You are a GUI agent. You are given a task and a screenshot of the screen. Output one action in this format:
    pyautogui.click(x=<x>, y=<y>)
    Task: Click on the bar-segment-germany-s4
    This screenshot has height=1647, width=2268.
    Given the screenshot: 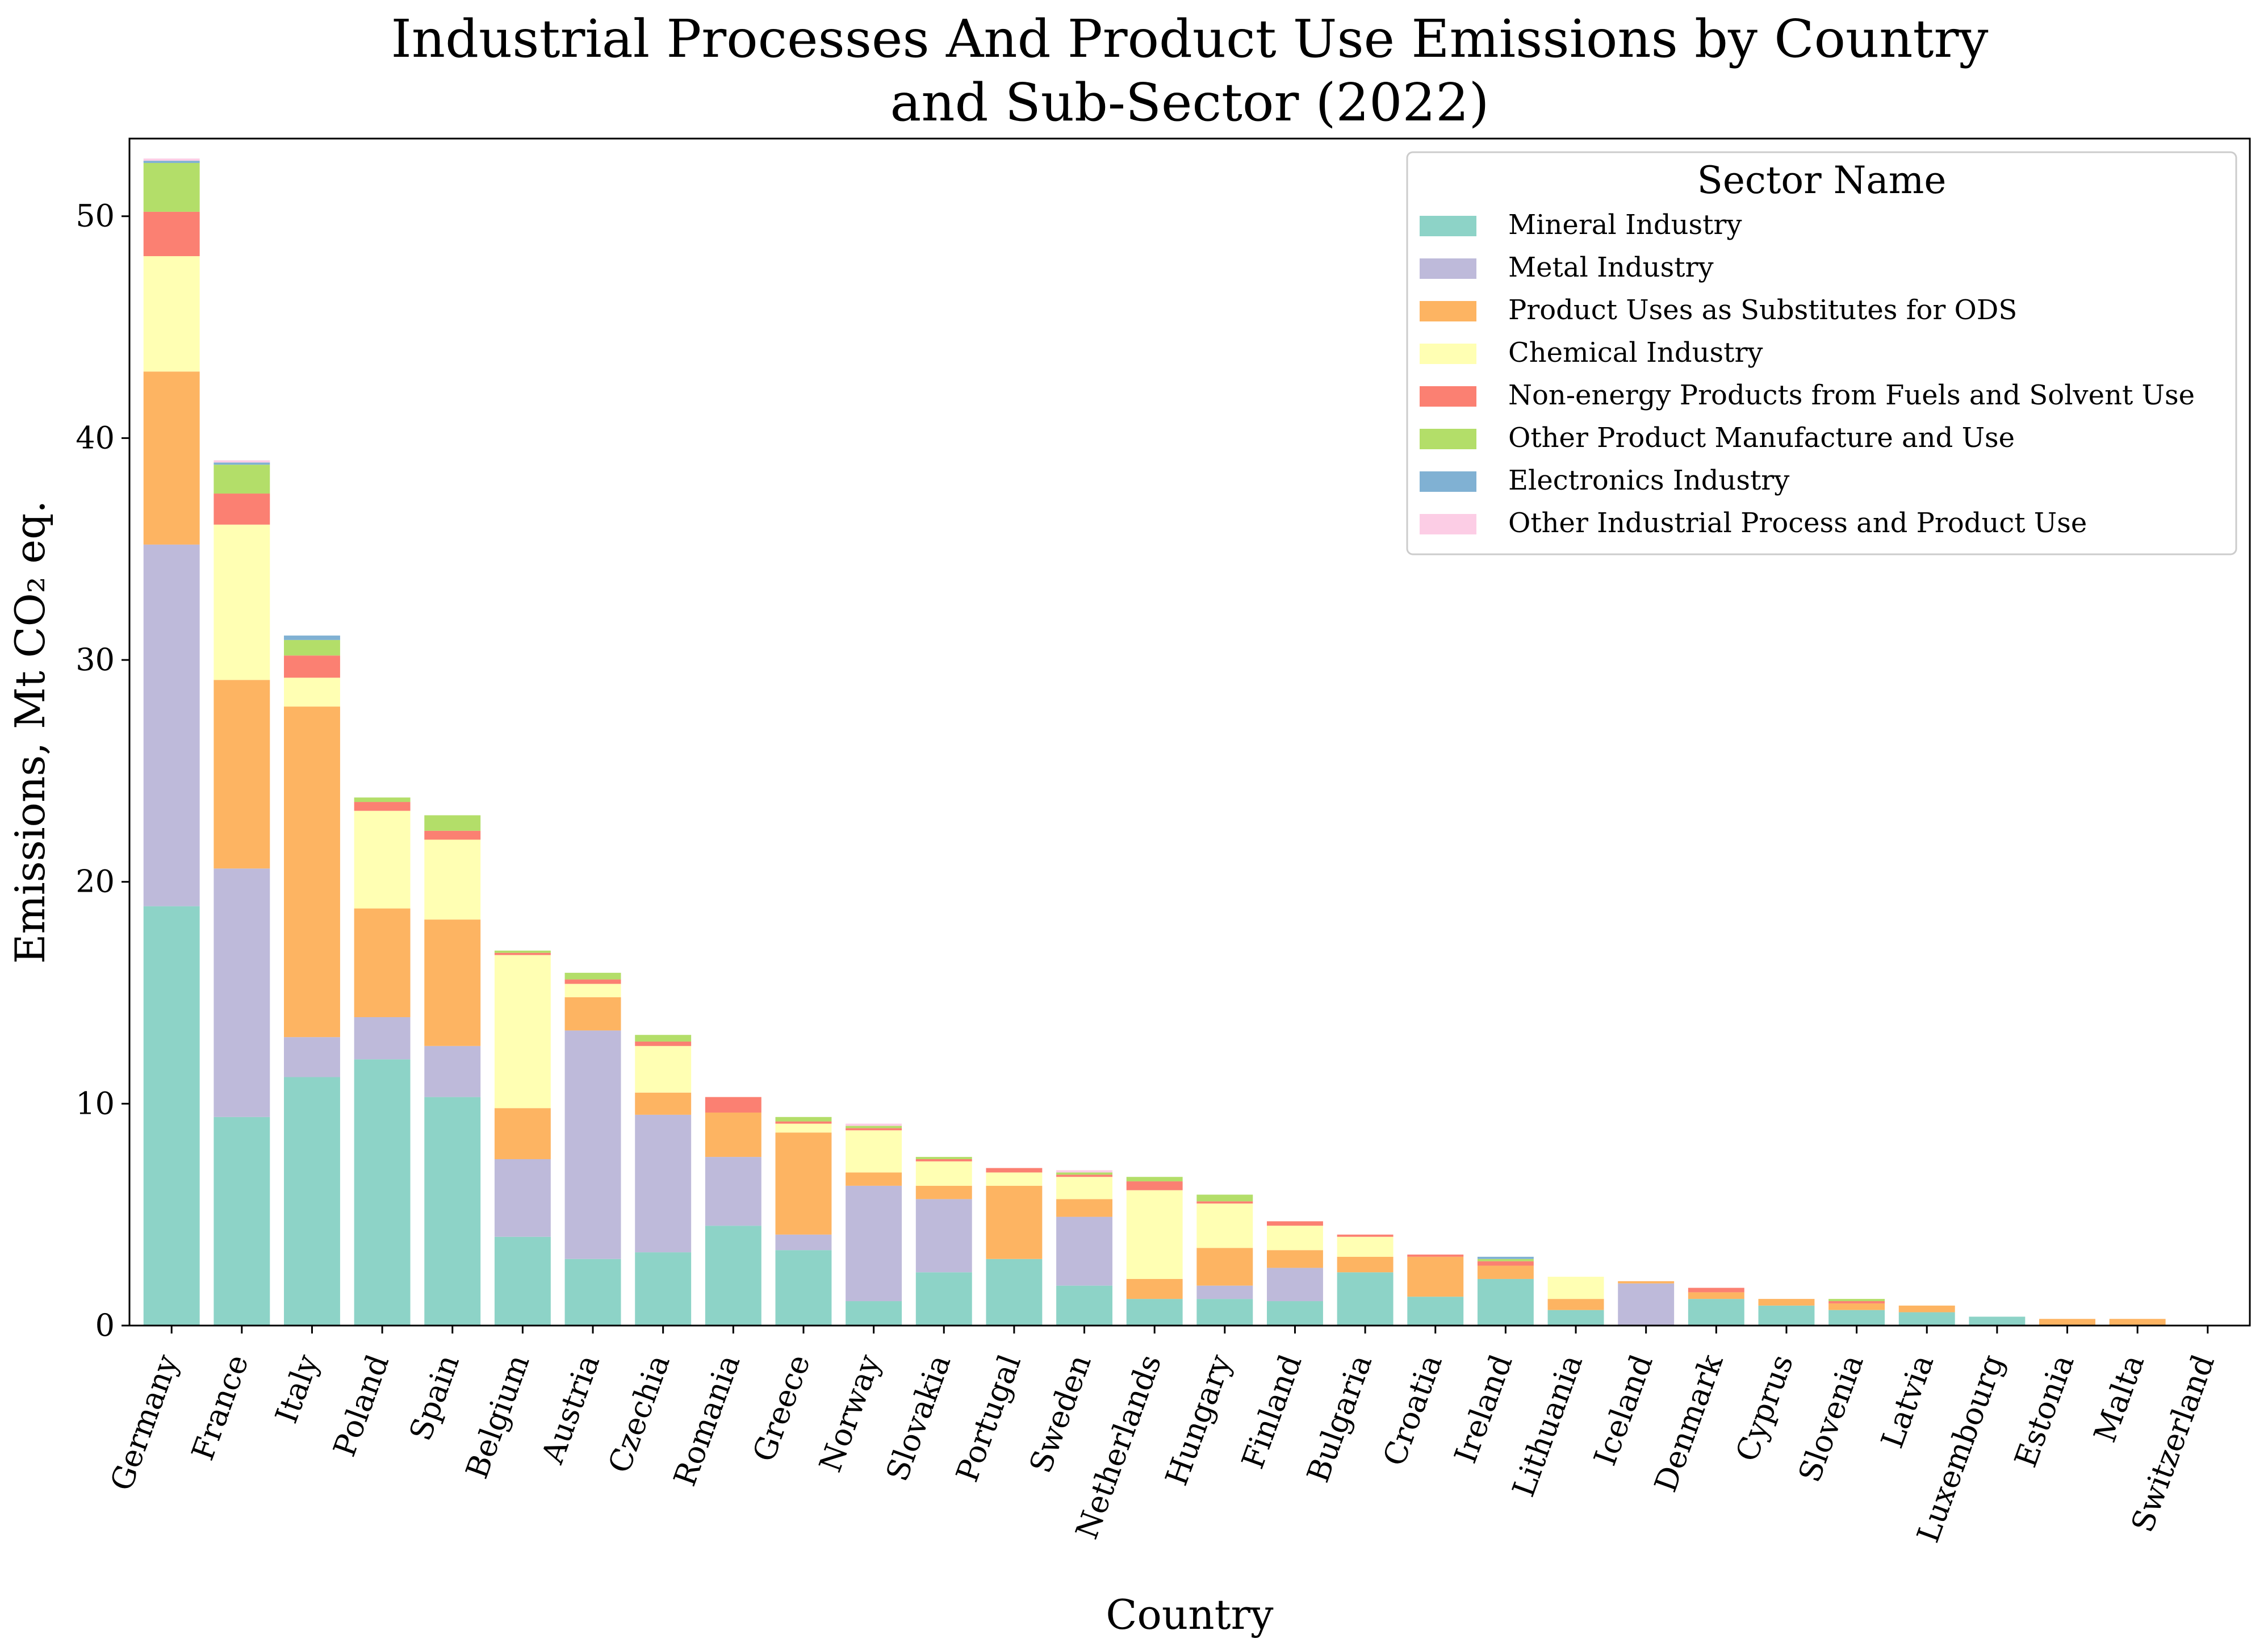 What is the action you would take?
    pyautogui.click(x=171, y=234)
    